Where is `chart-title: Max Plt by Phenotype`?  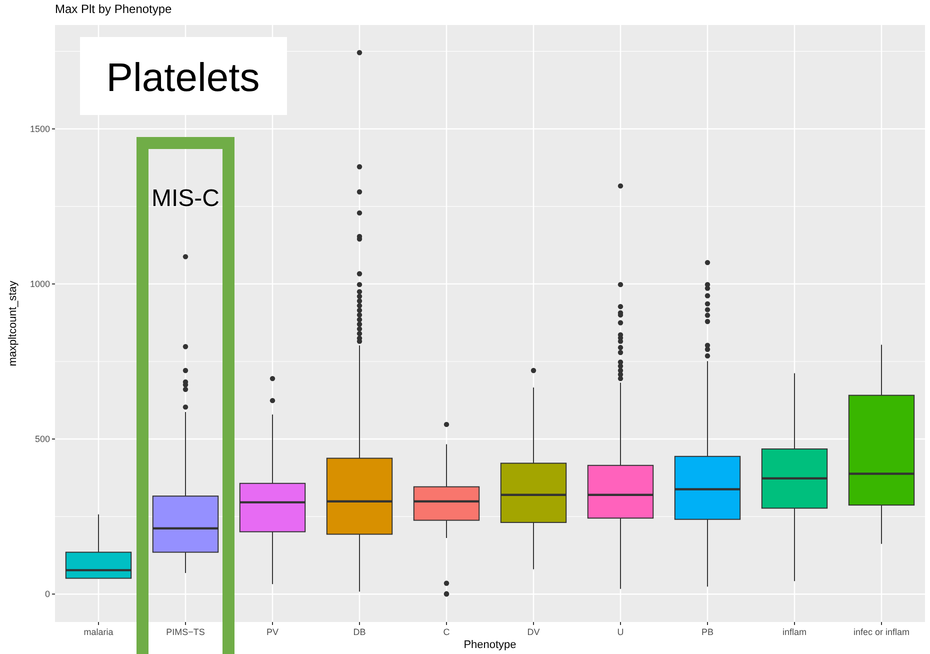
chart-title: Max Plt by Phenotype is located at coordinates (113, 9).